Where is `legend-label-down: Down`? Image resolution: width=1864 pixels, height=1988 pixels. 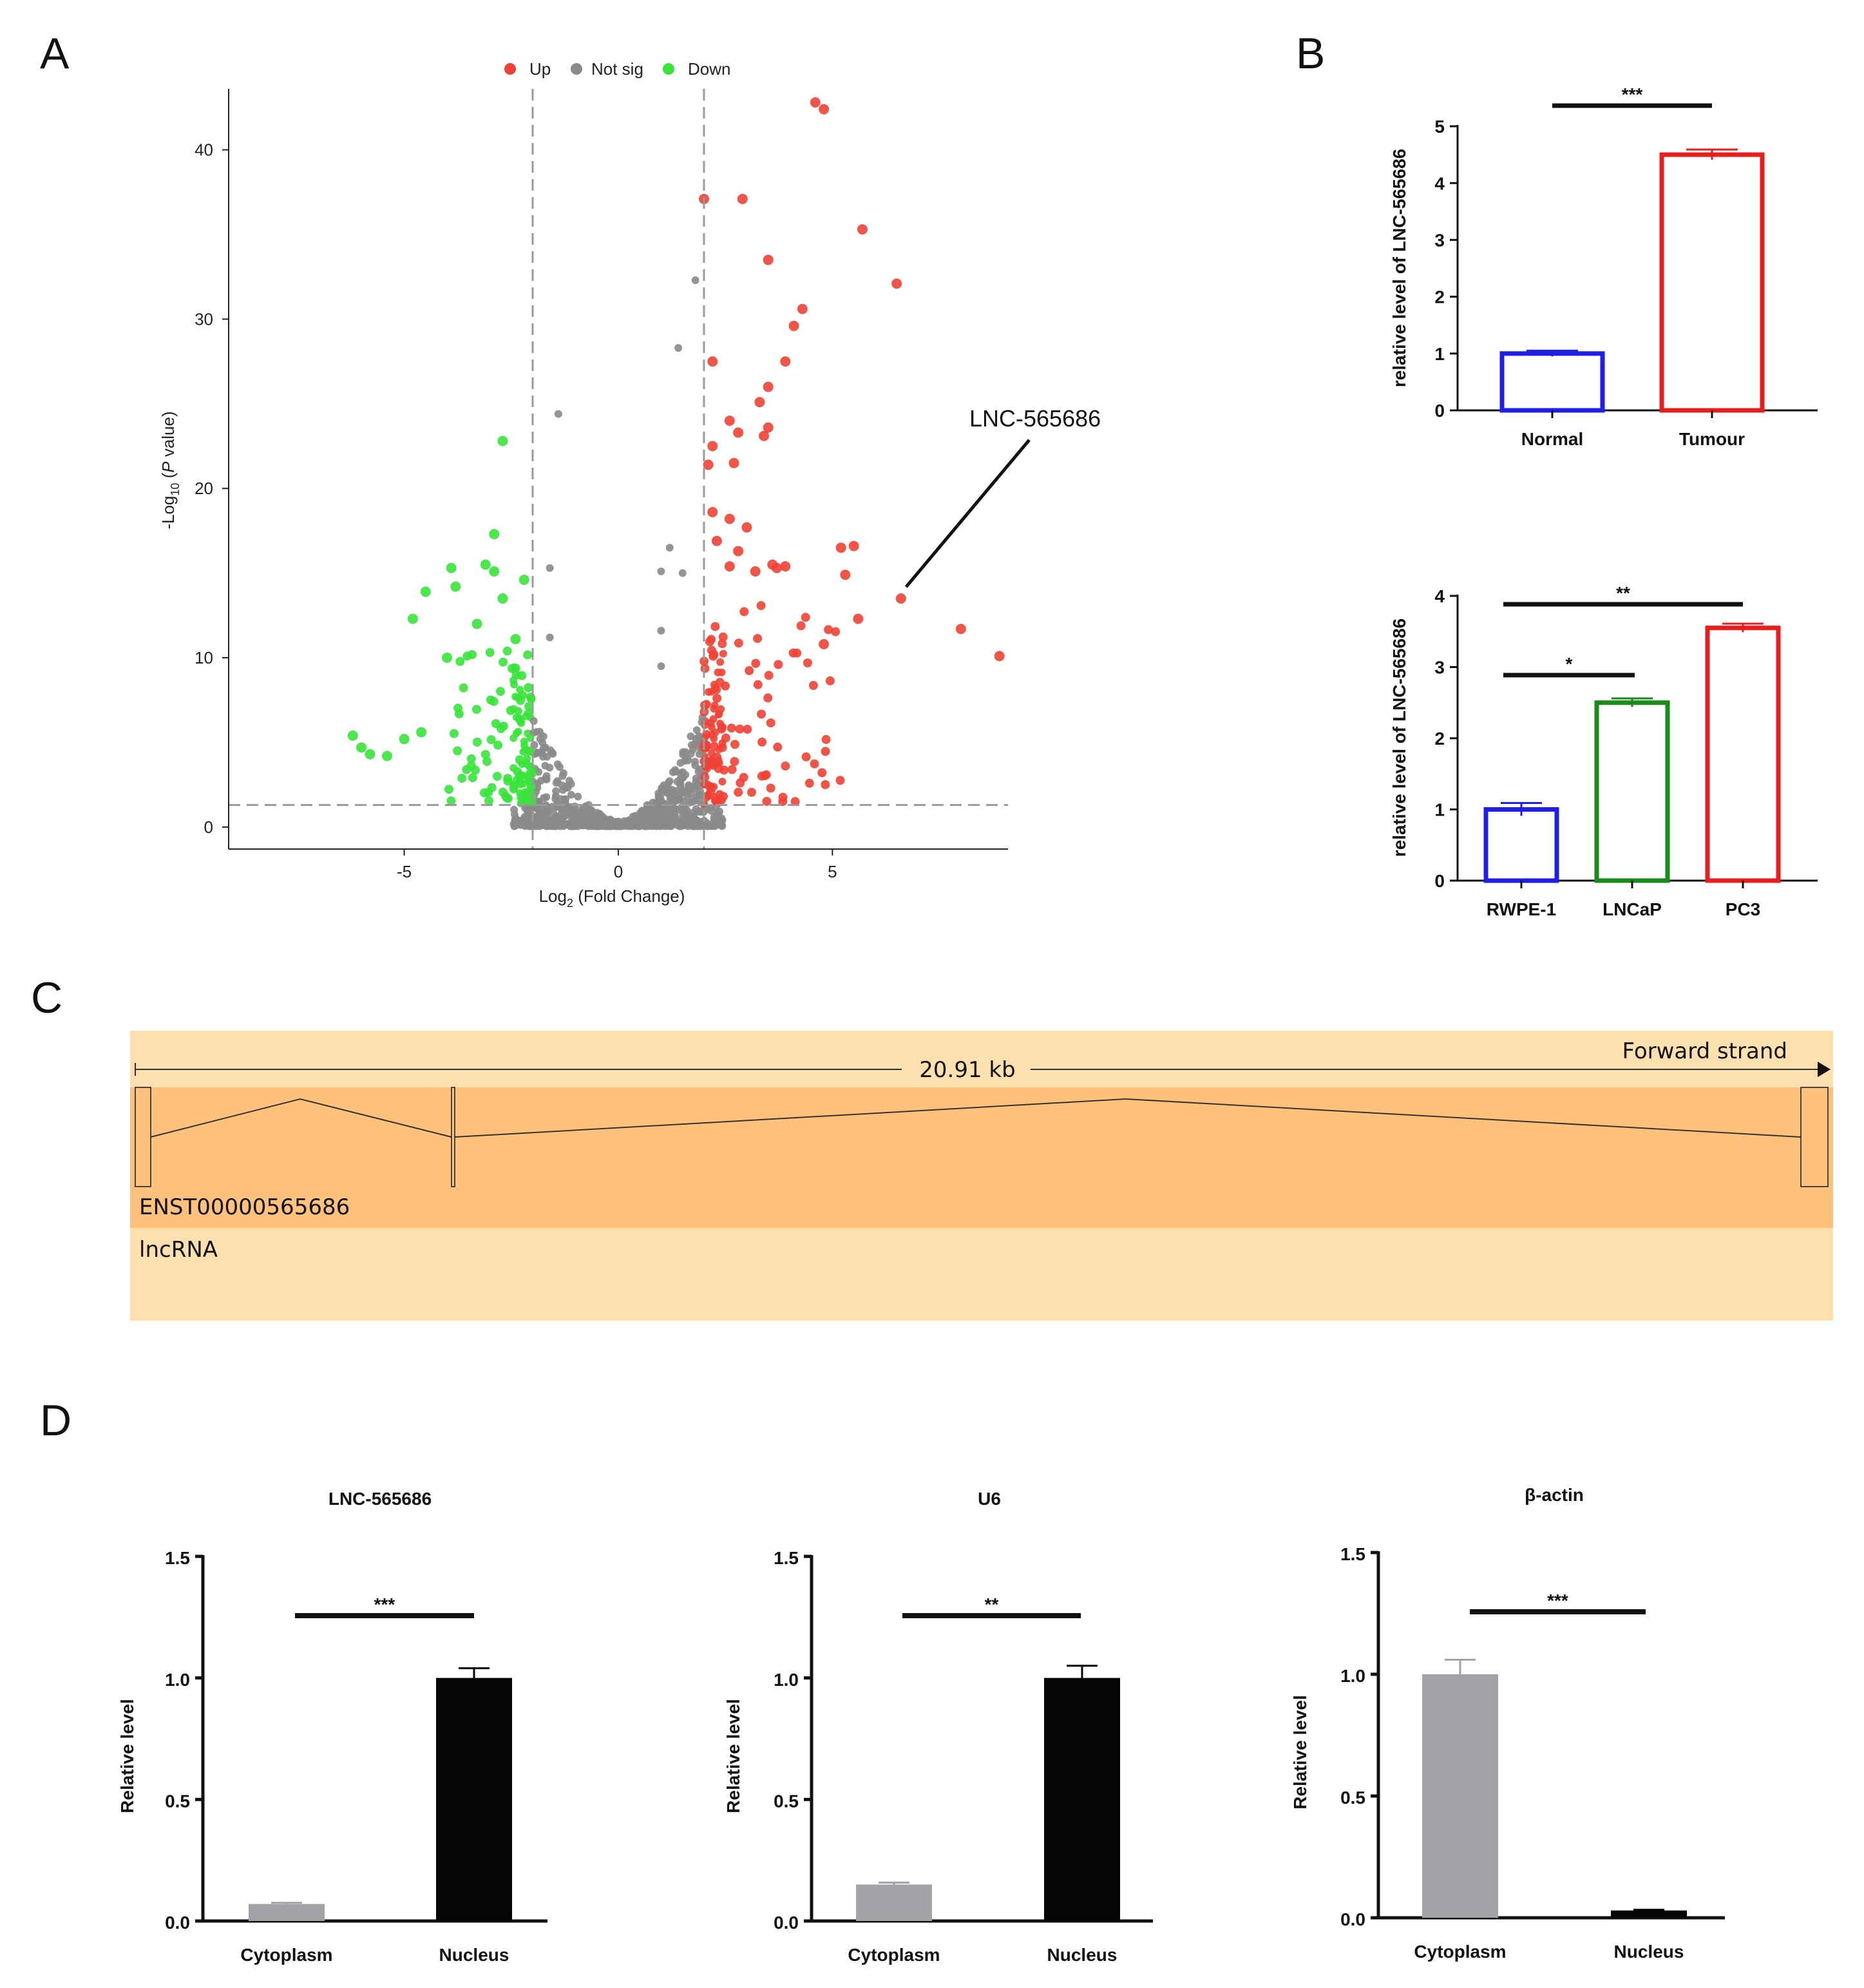
legend-label-down: Down is located at coordinates (709, 69).